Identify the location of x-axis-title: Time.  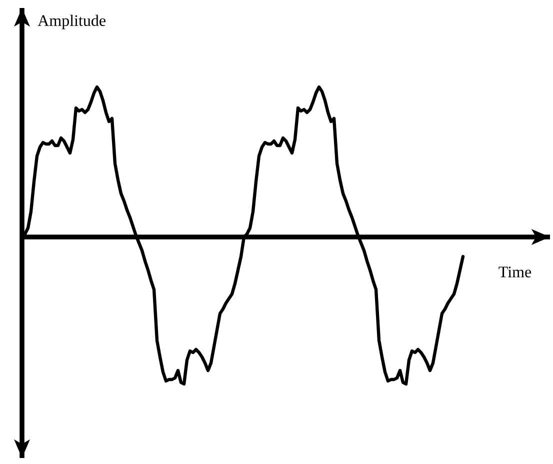
(515, 272).